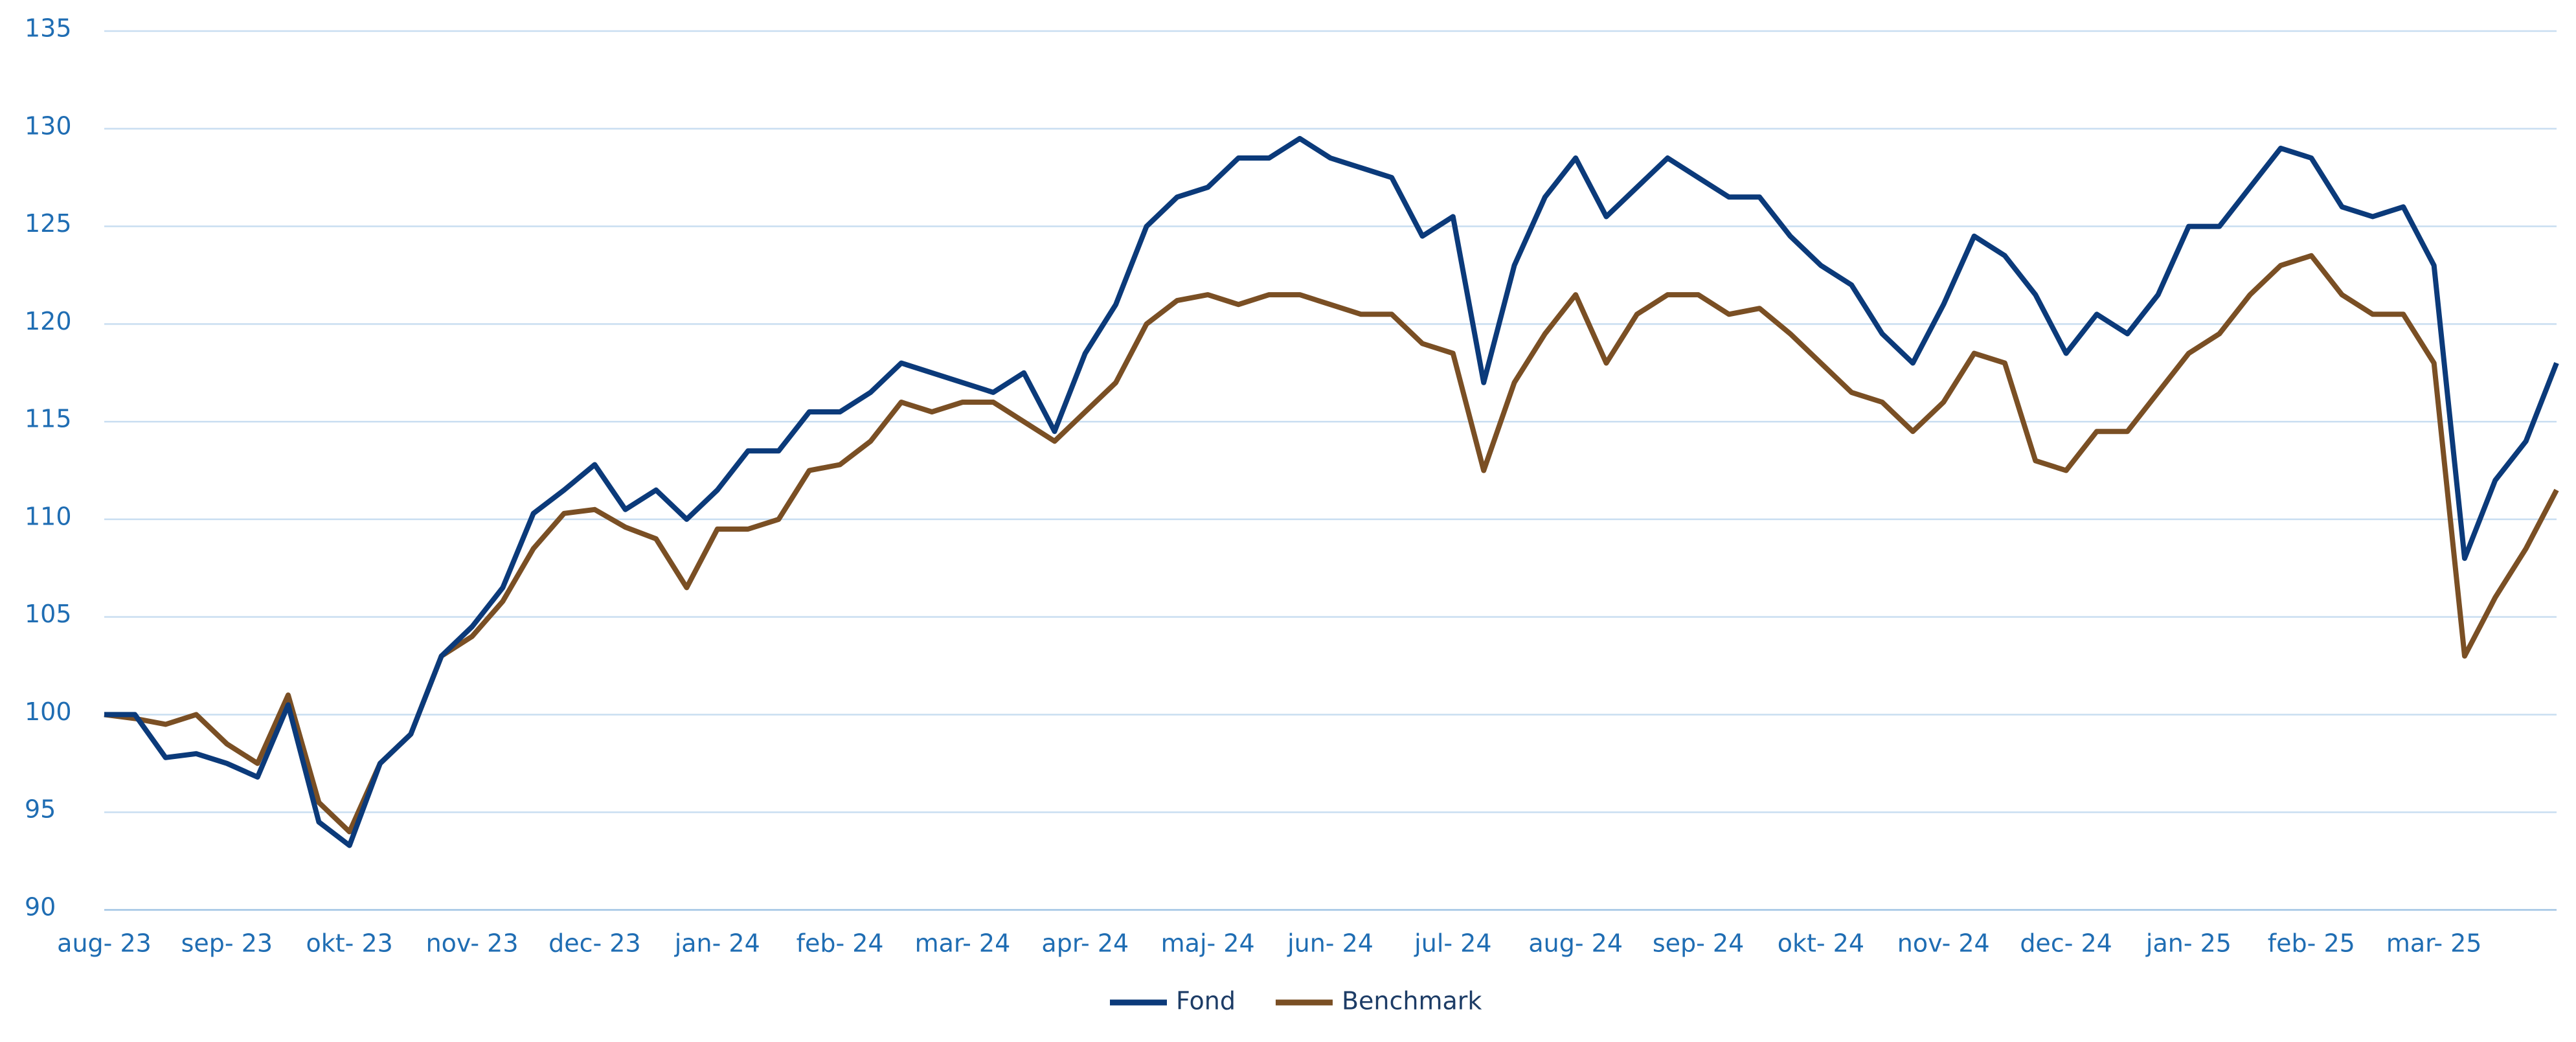 The width and height of the screenshot is (2576, 1042). What do you see at coordinates (2311, 943) in the screenshot?
I see `x-tick-label: feb- 25` at bounding box center [2311, 943].